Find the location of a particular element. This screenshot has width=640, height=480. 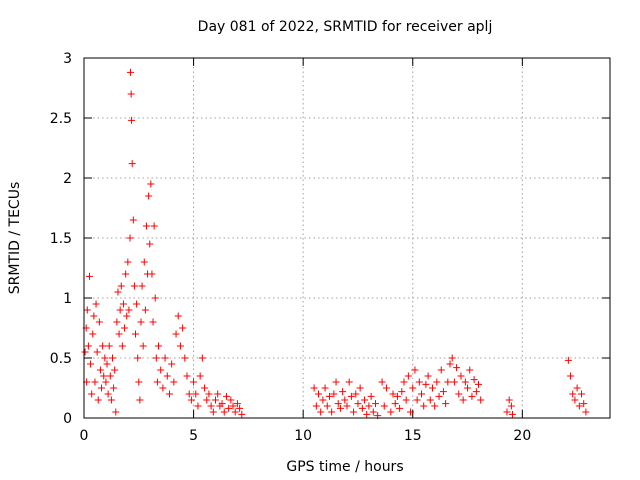

x-tick-label: 5 is located at coordinates (193, 436).